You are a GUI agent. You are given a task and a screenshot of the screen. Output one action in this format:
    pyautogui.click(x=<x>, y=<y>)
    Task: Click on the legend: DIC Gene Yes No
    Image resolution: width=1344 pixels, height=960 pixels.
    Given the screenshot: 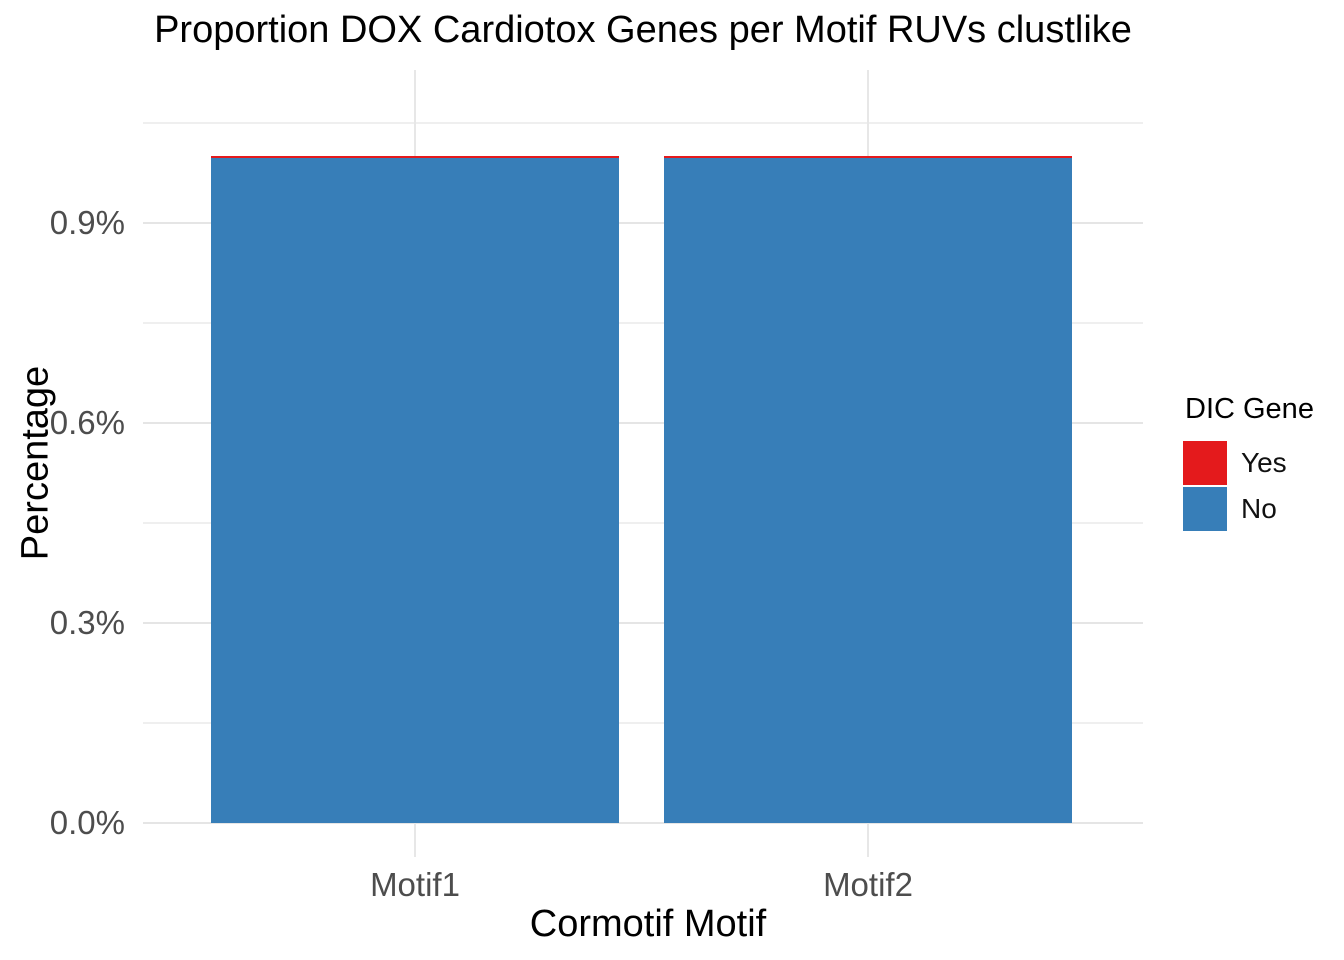 What is the action you would take?
    pyautogui.click(x=1248, y=463)
    